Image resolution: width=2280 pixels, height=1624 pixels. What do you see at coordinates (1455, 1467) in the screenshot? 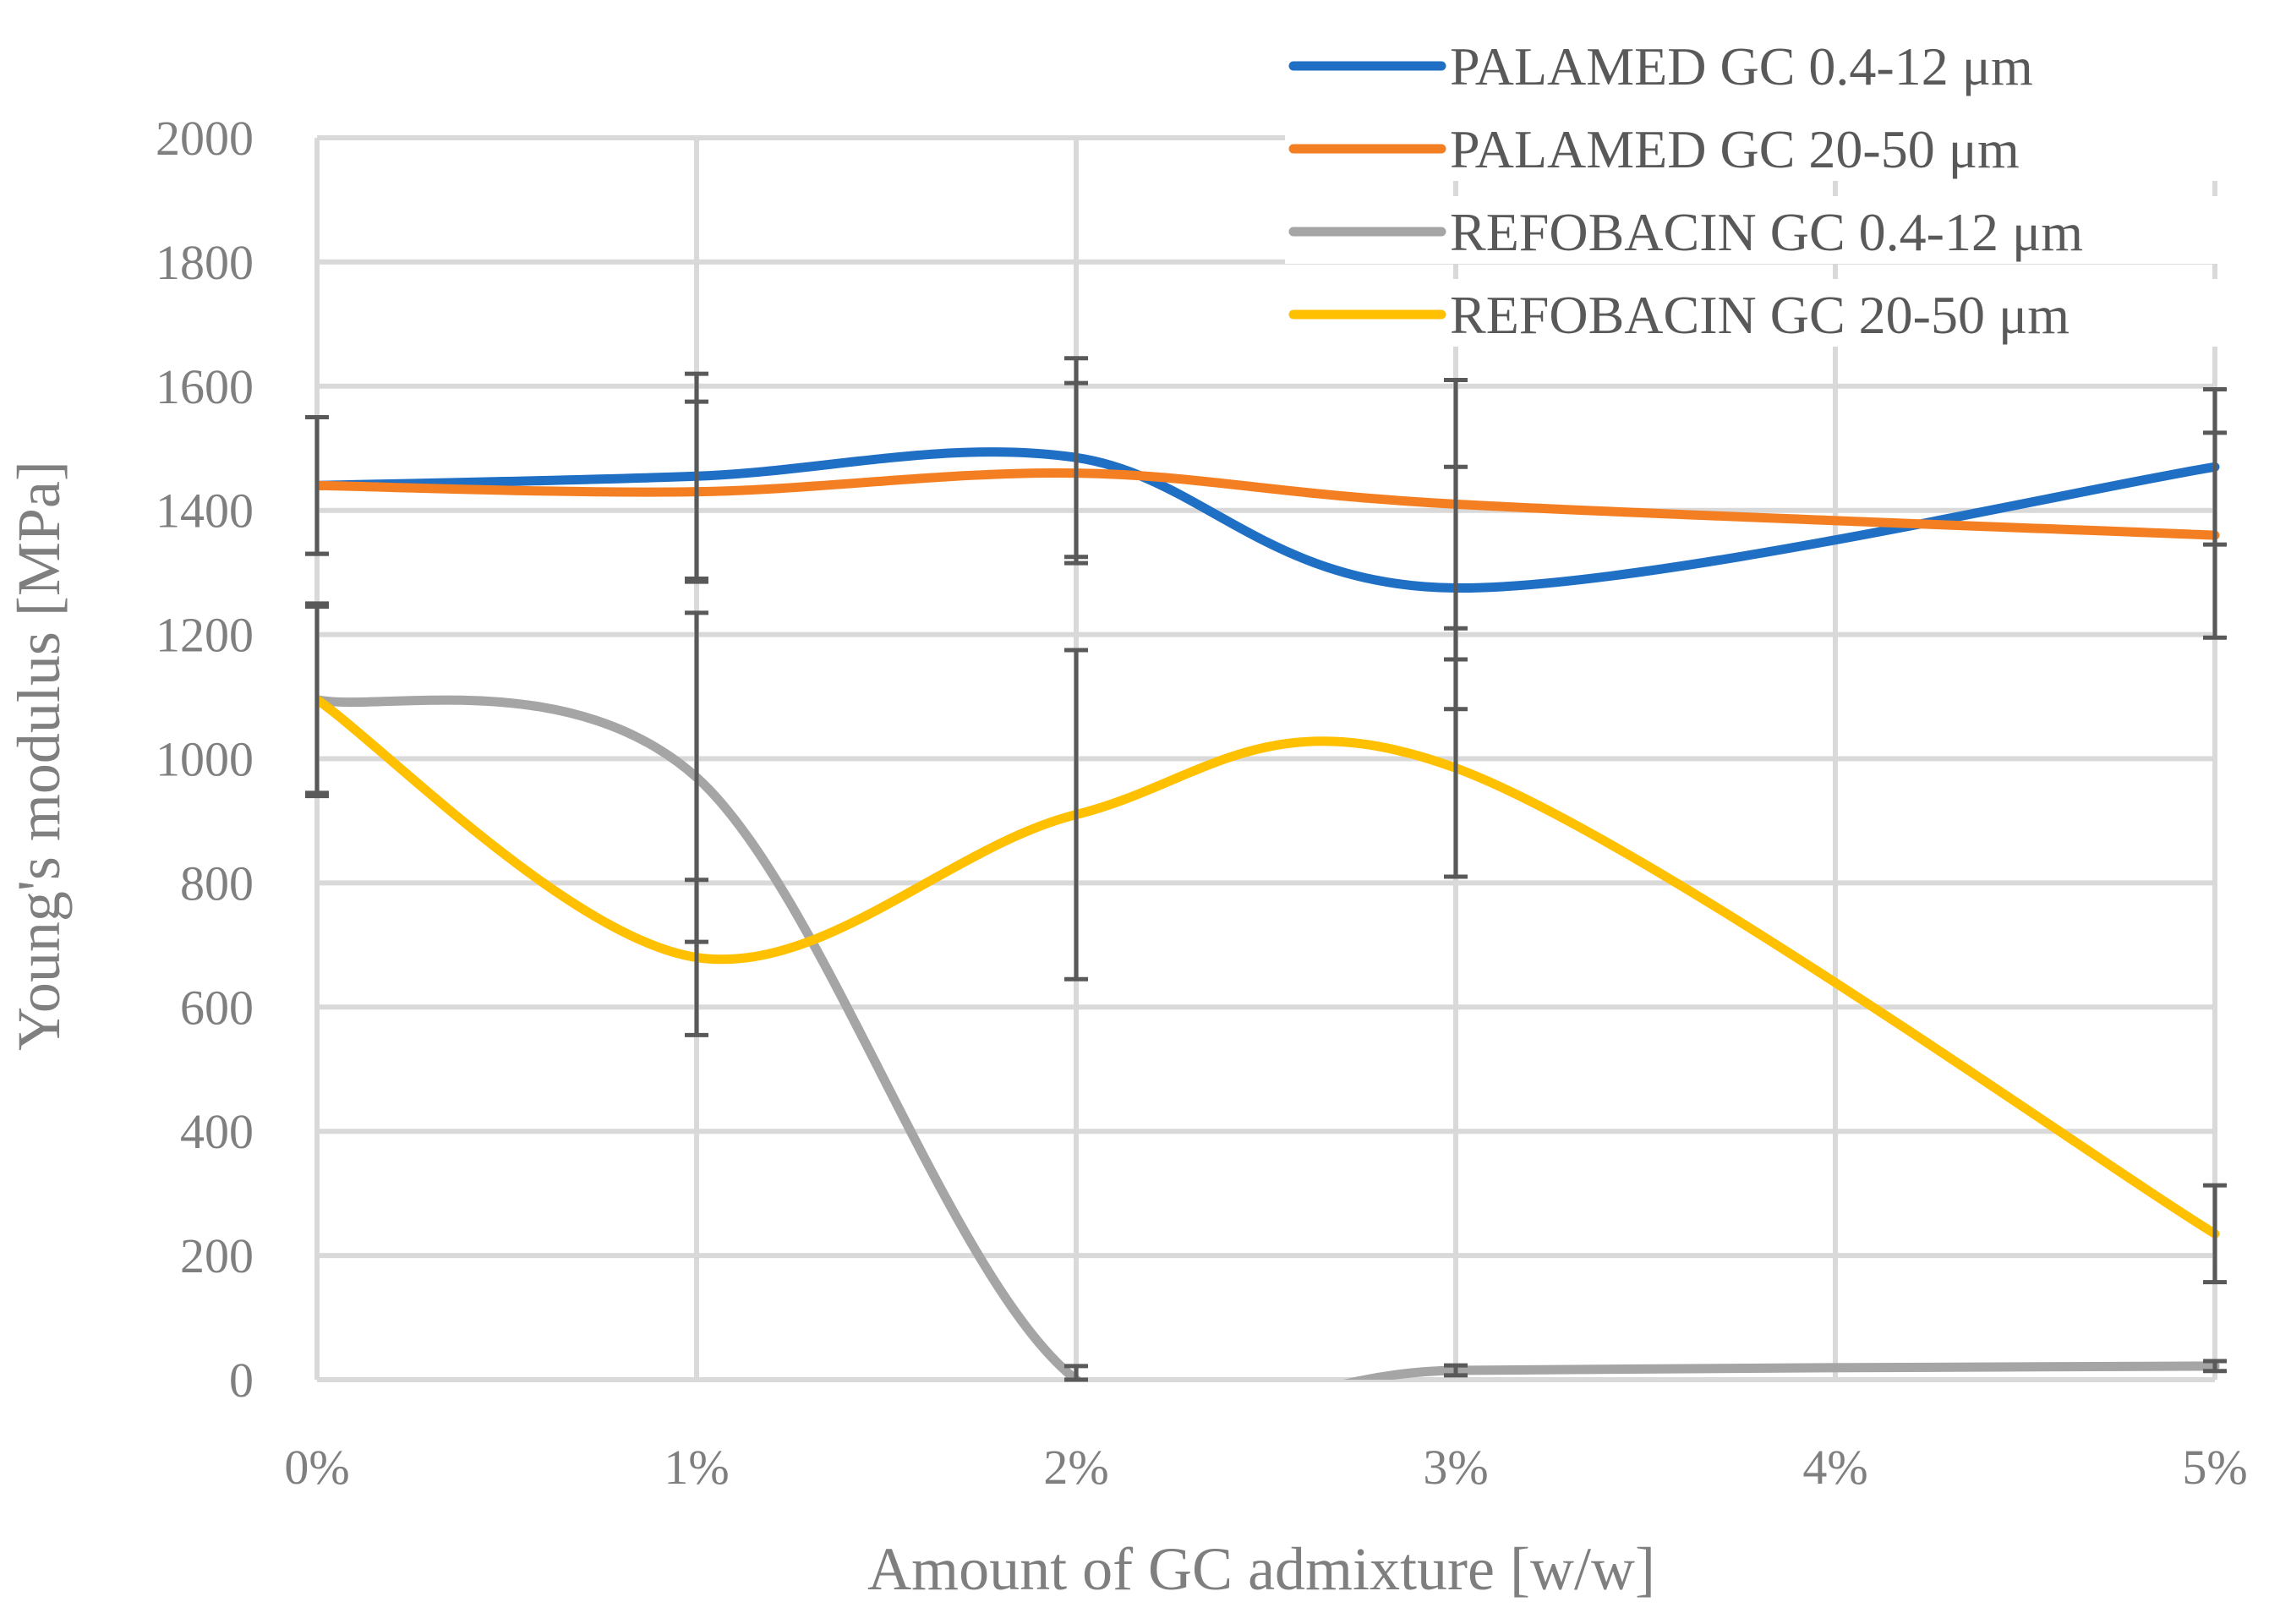
I see `x-tick-label: 3%` at bounding box center [1455, 1467].